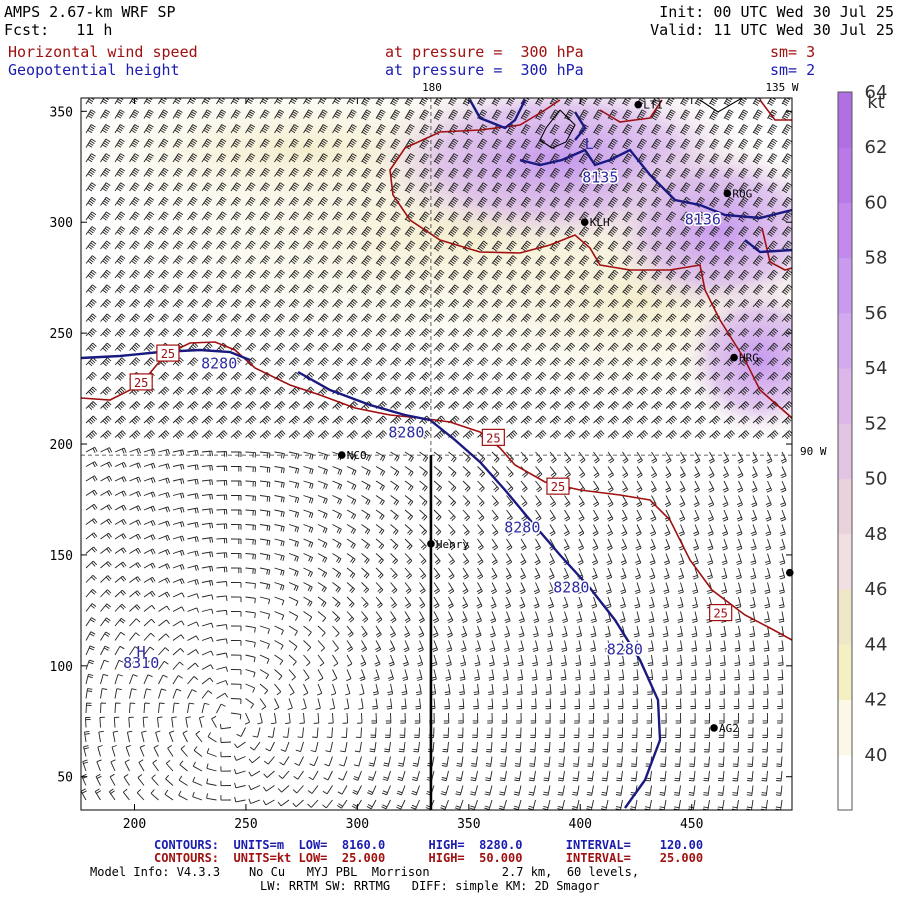  What do you see at coordinates (789, 572) in the screenshot?
I see `station-marker` at bounding box center [789, 572].